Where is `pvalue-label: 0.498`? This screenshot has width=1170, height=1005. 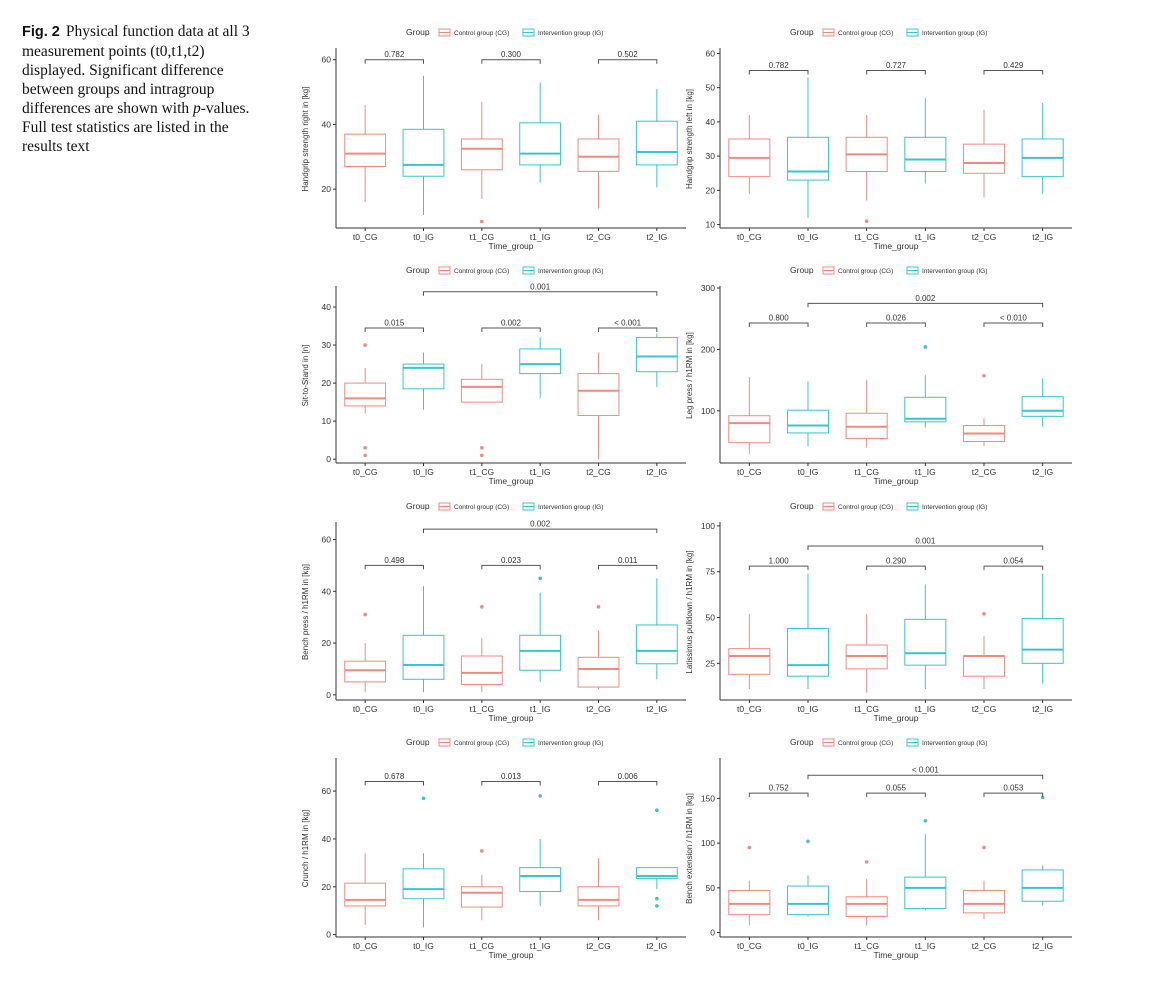 pvalue-label: 0.498 is located at coordinates (394, 560).